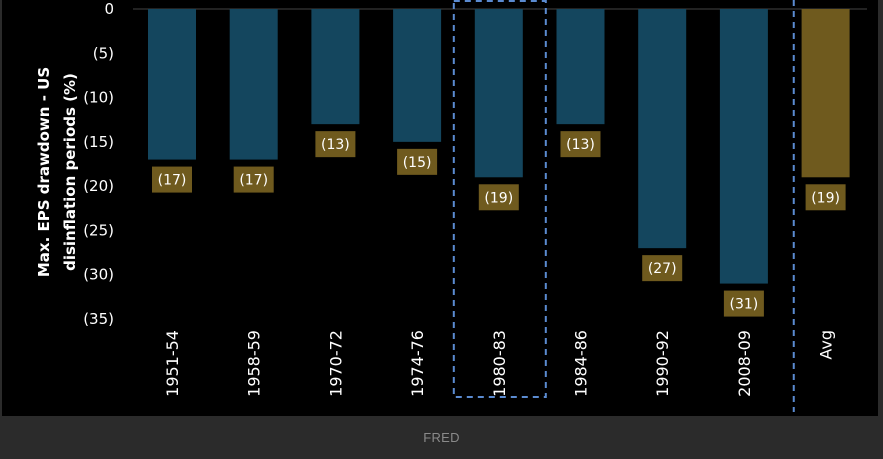  What do you see at coordinates (44, 172) in the screenshot?
I see `y-axis-title-line-1: Max. EPS drawdown - US` at bounding box center [44, 172].